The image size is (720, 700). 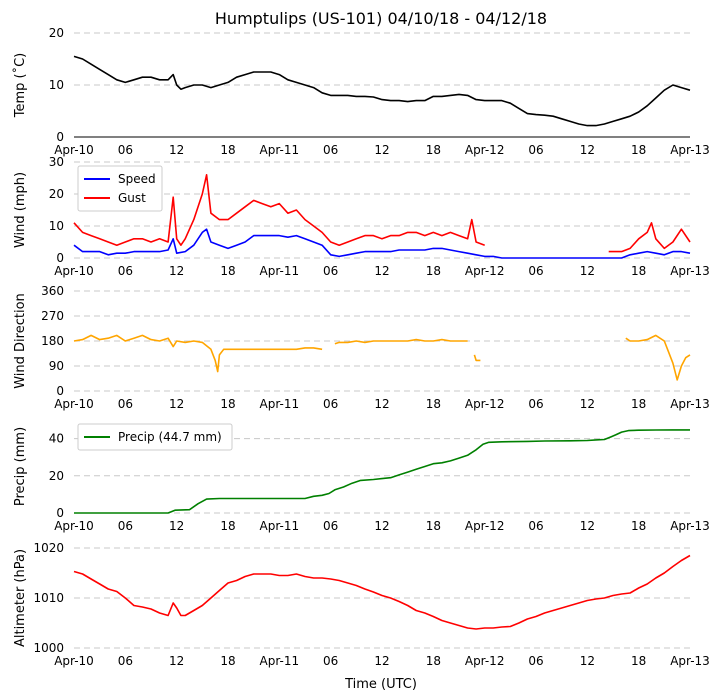 What do you see at coordinates (120, 188) in the screenshot?
I see `legend: Speed Gust` at bounding box center [120, 188].